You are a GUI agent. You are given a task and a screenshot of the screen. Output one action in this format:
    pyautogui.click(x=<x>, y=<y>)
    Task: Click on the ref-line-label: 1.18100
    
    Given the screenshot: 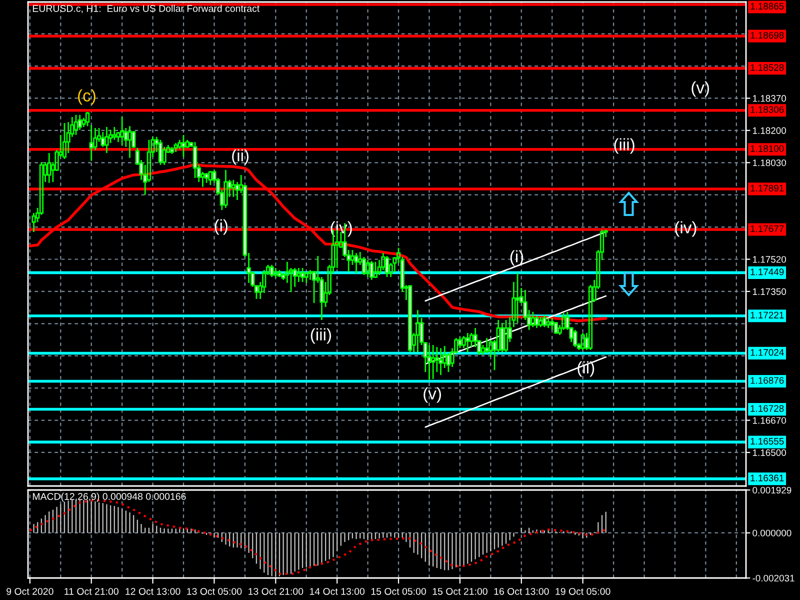 What is the action you would take?
    pyautogui.click(x=767, y=148)
    